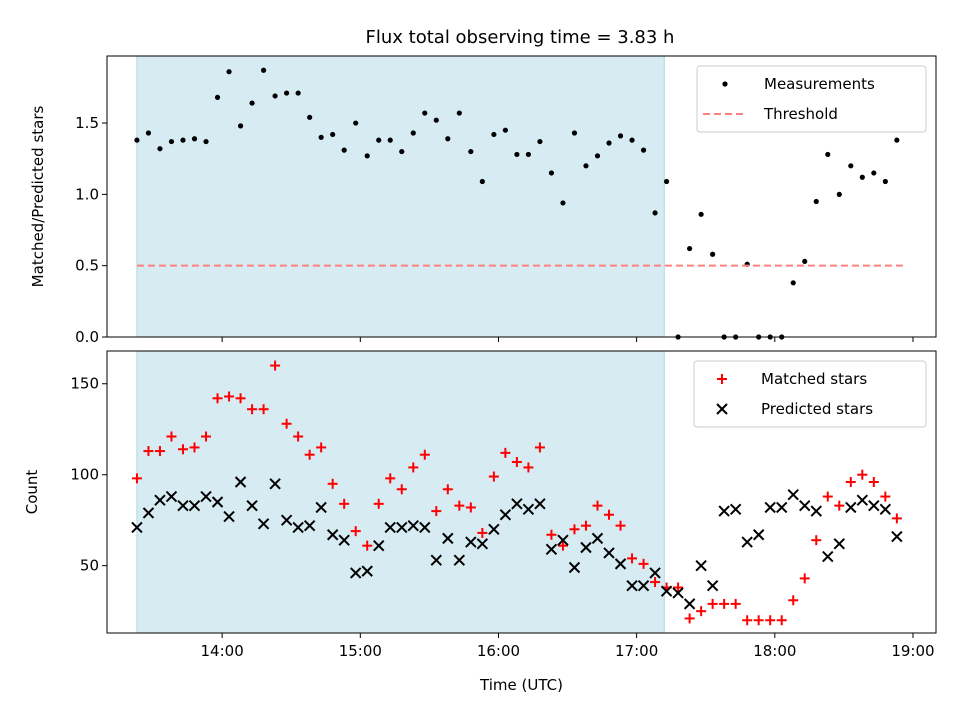 This screenshot has height=720, width=960. I want to click on x-tick-label: 16:00, so click(498, 651).